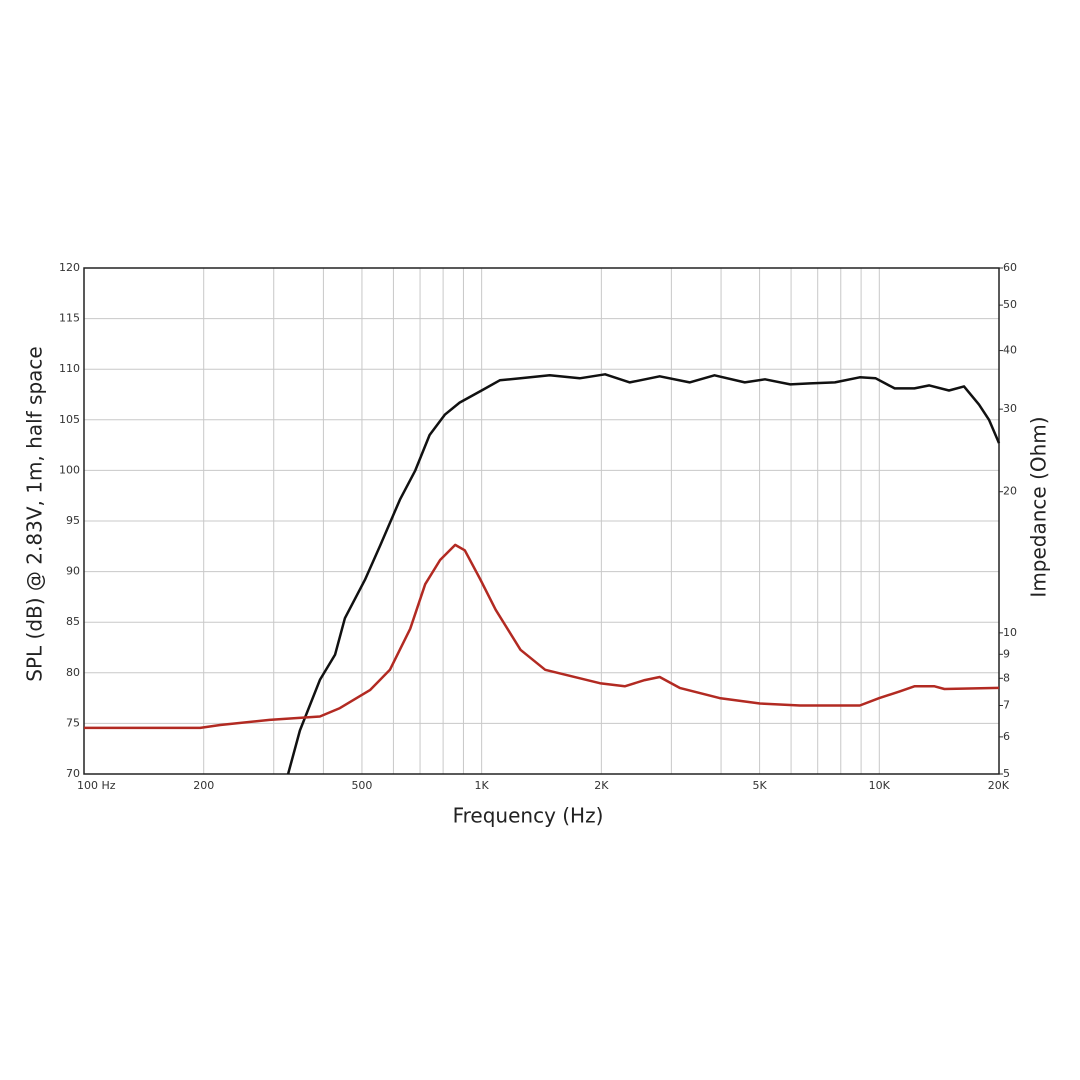  What do you see at coordinates (1010, 632) in the screenshot?
I see `y2-tick-label: 10` at bounding box center [1010, 632].